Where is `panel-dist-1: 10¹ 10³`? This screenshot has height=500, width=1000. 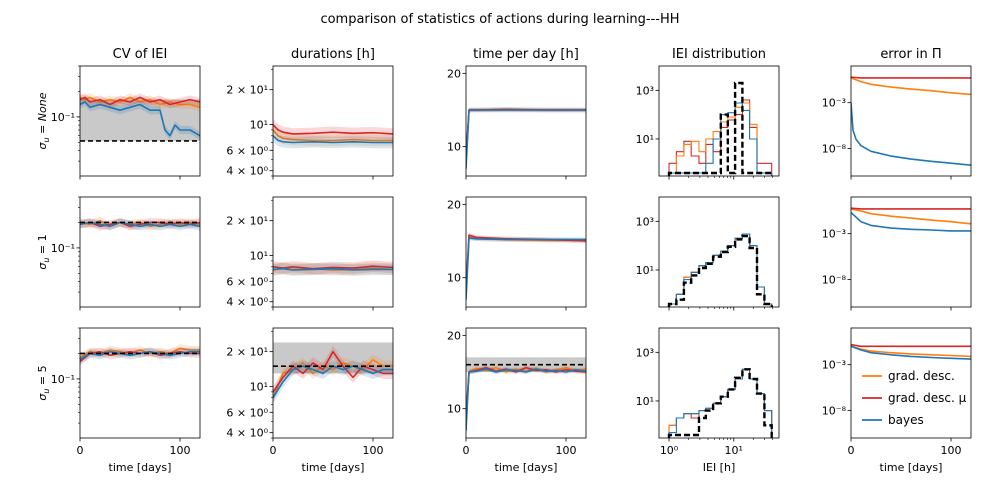 panel-dist-1: 10¹ 10³ is located at coordinates (708, 253).